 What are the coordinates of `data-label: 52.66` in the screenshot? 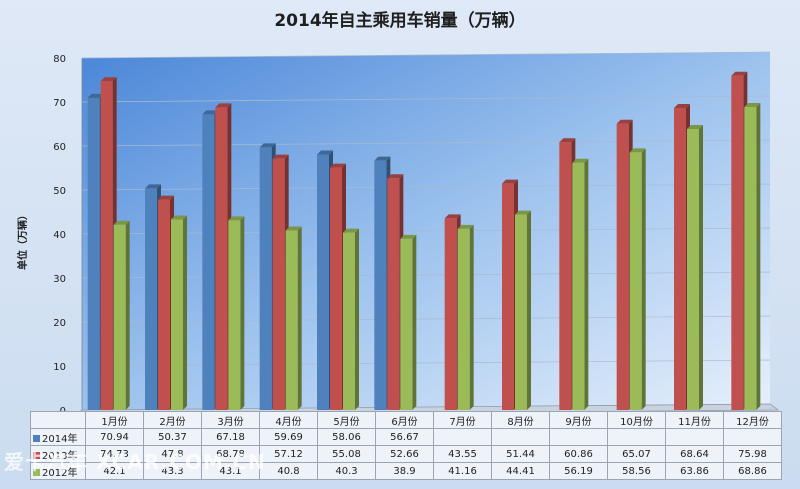 It's located at (404, 454).